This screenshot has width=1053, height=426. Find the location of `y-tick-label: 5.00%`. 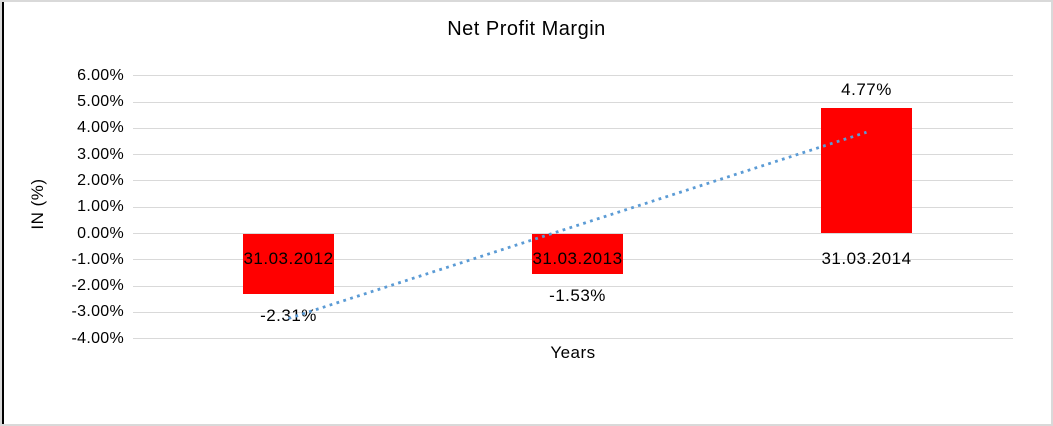

y-tick-label: 5.00% is located at coordinates (100, 101).